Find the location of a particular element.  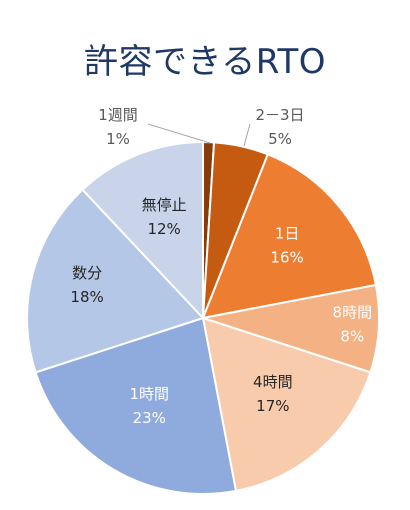

slice-category-label: 無停止 is located at coordinates (164, 205).